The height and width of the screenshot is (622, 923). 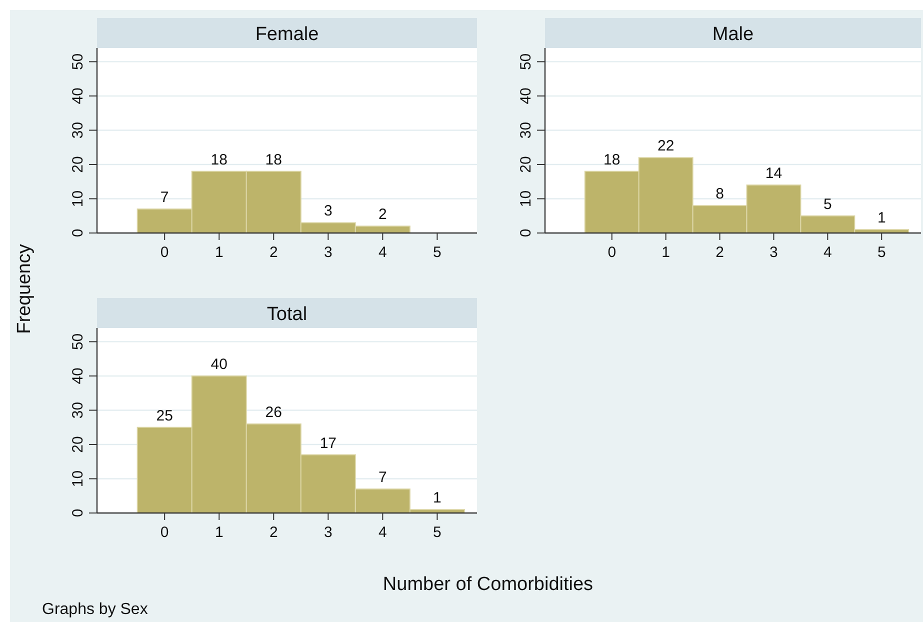 I want to click on data-label: 14, so click(x=773, y=173).